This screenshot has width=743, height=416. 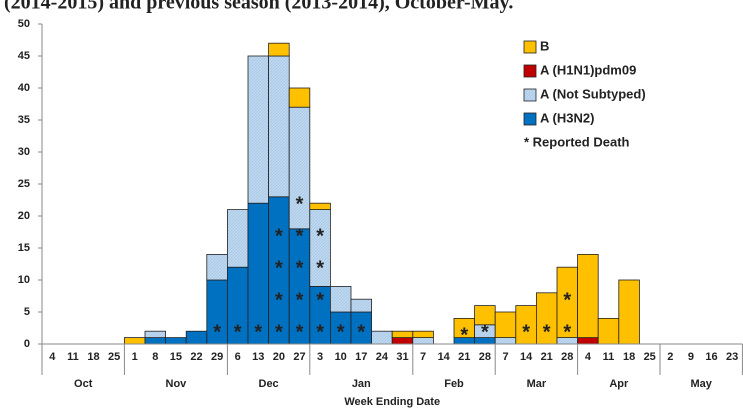 I want to click on legend-label: A (H3N2), so click(x=567, y=117).